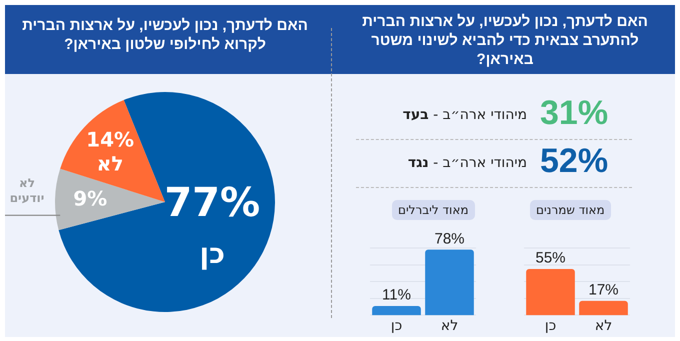  Describe the element at coordinates (212, 203) in the screenshot. I see `data-label: 77%` at that location.